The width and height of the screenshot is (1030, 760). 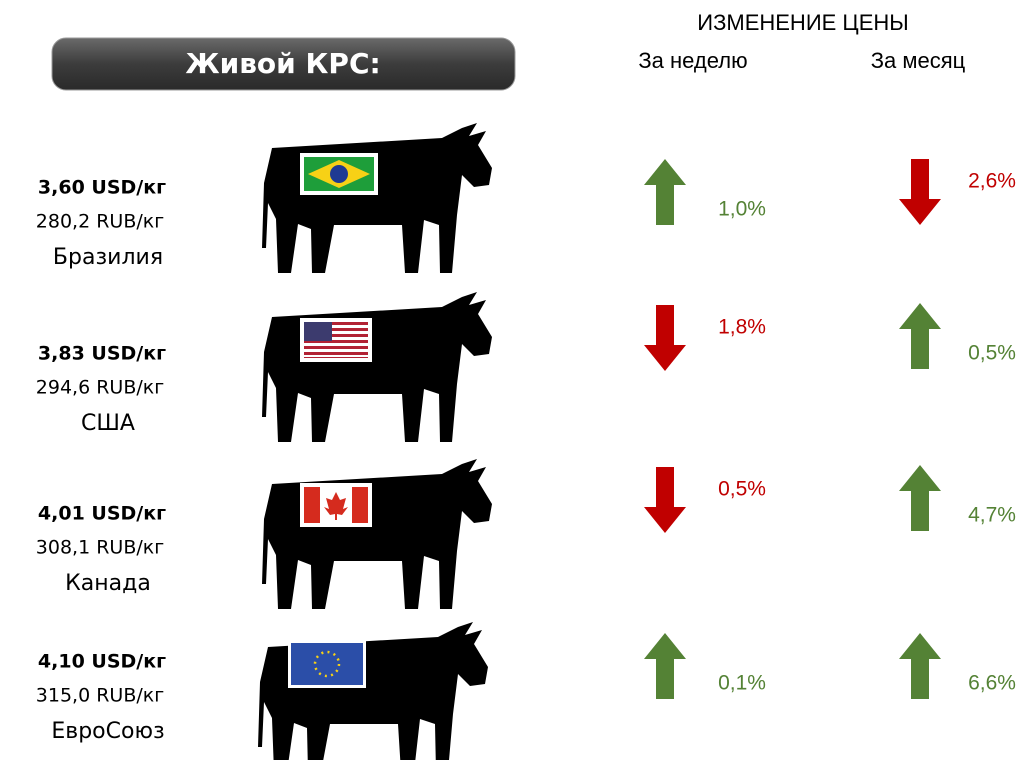 I want to click on usd-price: 4,01 USD/кг, so click(x=102, y=514).